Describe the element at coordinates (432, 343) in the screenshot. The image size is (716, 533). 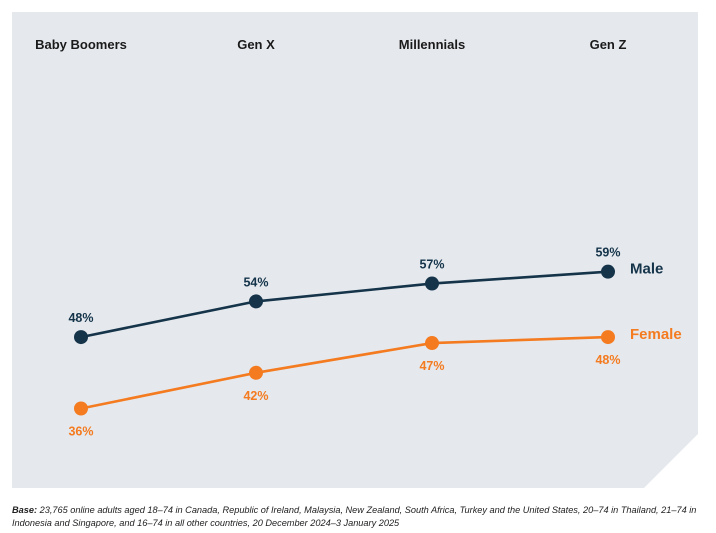
I see `female-point-millennials` at that location.